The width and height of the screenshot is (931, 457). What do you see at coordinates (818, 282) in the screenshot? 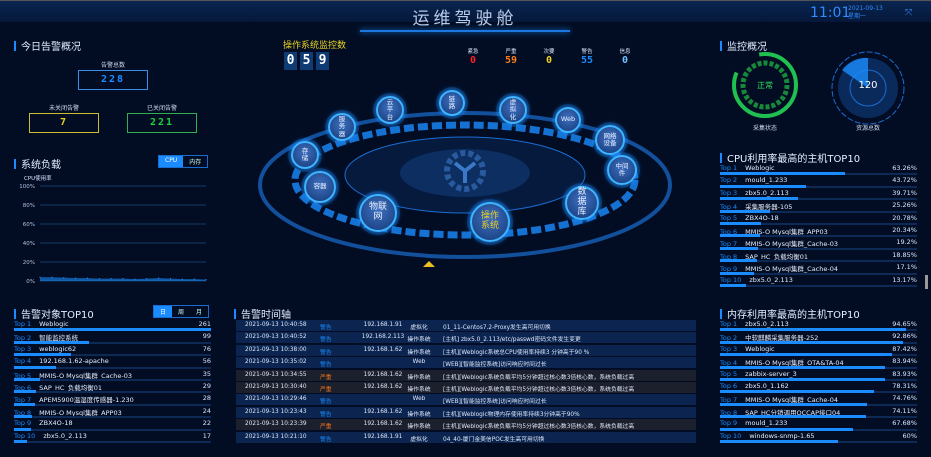
I see `list-item: Top 10 zbx5.0_2.113 13.17%` at bounding box center [818, 282].